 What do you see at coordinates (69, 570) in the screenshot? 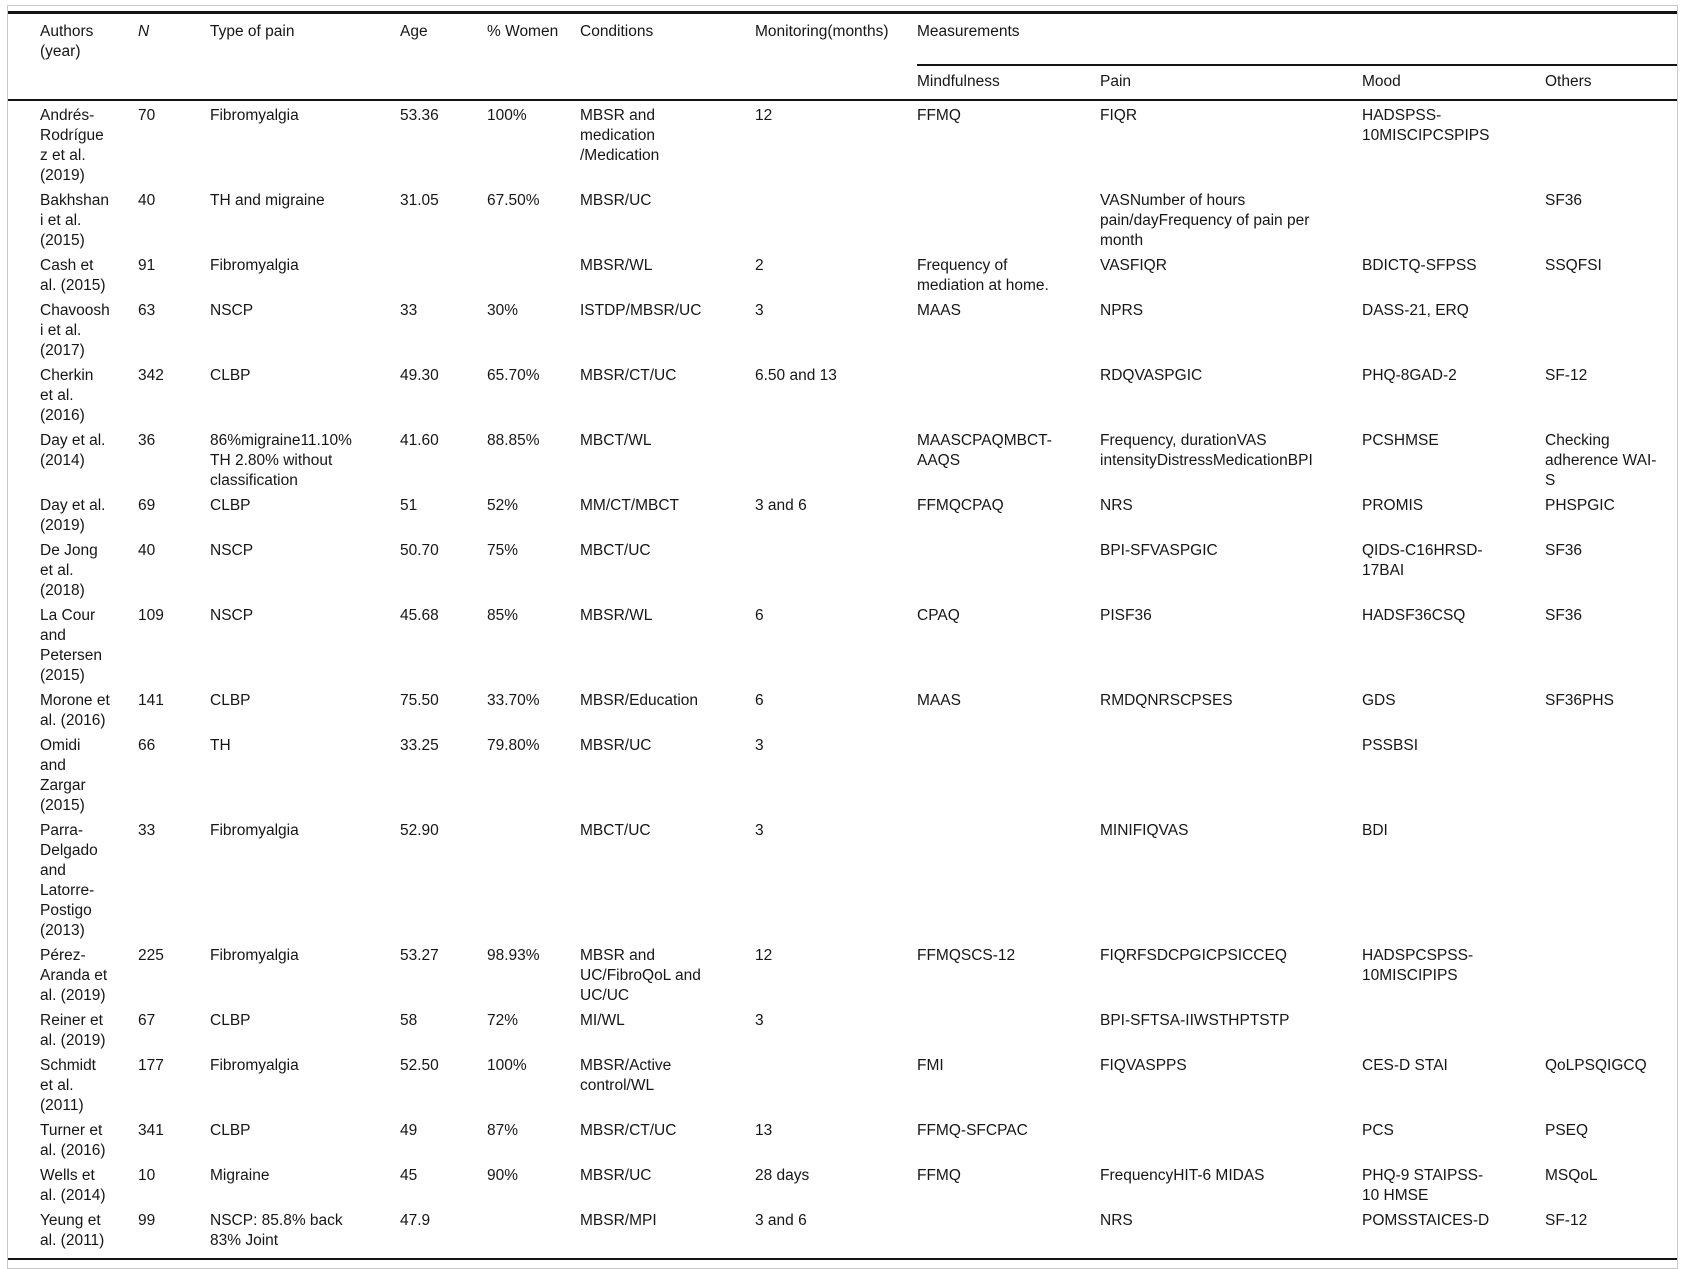
I see `cell-authors: De Jong et al. (2018)` at bounding box center [69, 570].